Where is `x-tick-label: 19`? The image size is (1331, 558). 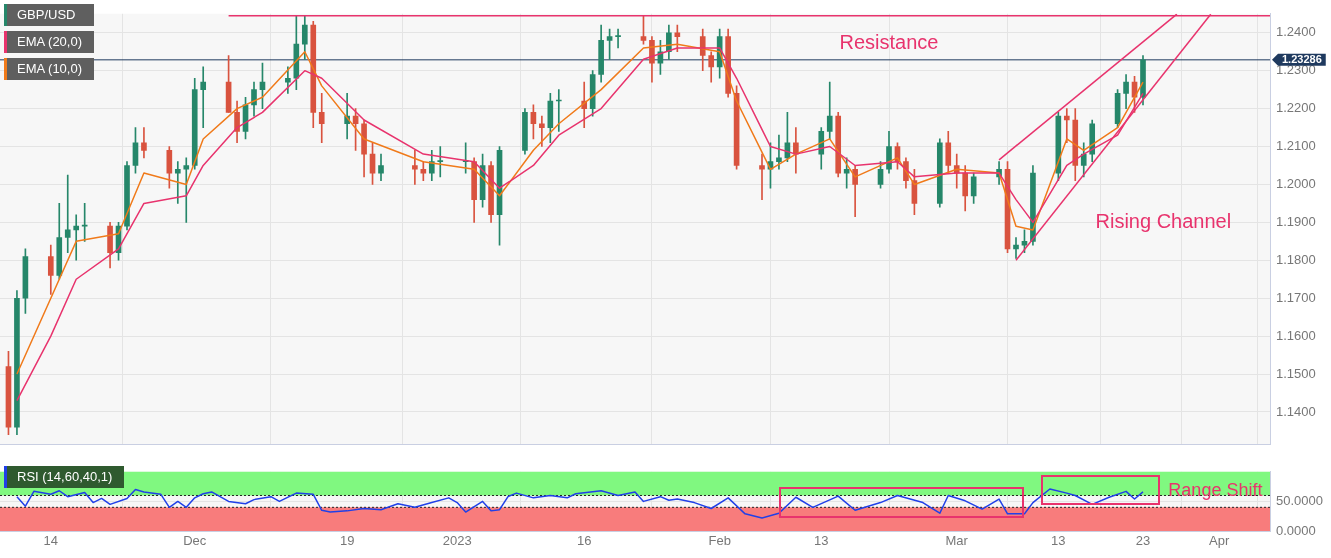 x-tick-label: 19 is located at coordinates (347, 541).